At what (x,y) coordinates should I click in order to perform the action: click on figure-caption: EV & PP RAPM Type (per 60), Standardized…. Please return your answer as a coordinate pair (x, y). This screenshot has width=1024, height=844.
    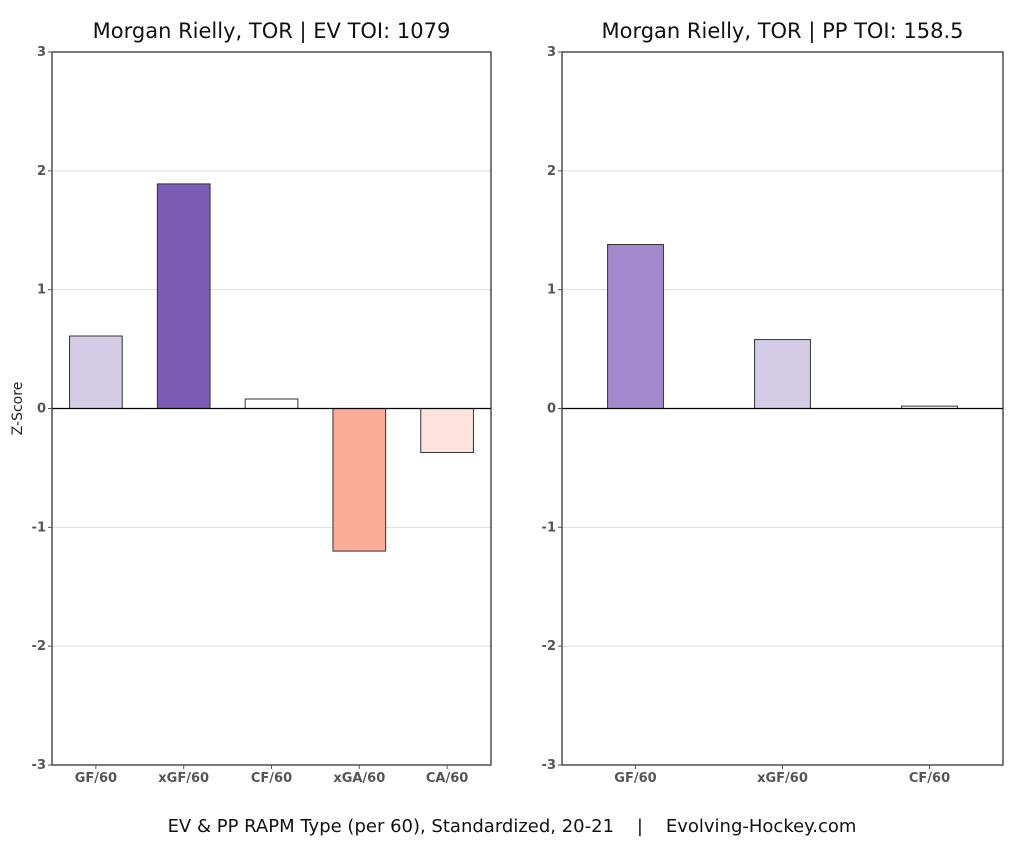
    Looking at the image, I should click on (512, 826).